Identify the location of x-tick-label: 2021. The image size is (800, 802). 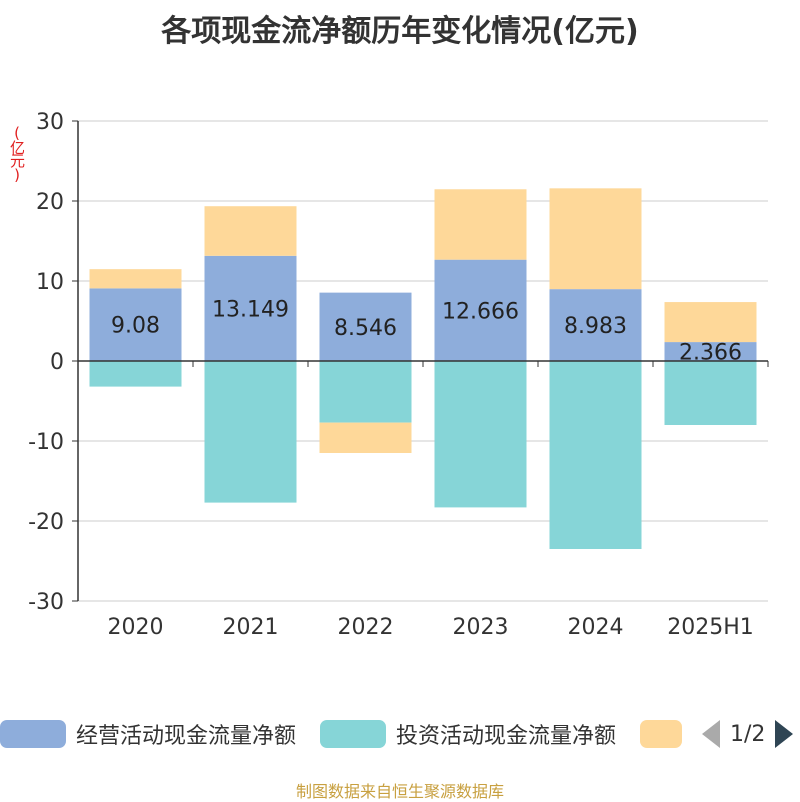
(251, 627).